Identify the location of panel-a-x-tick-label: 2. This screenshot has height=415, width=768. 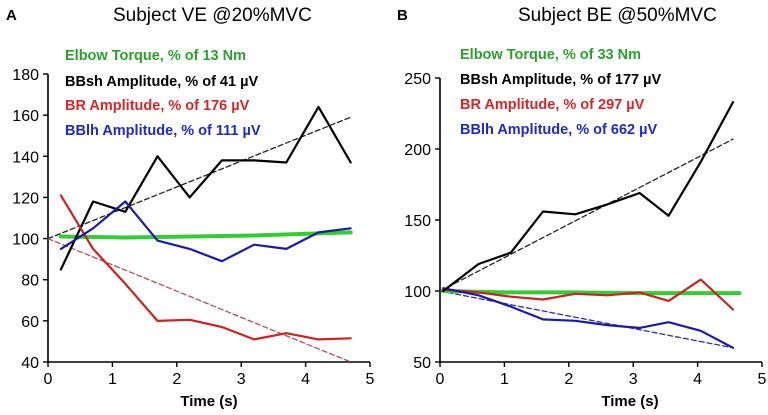
(176, 379).